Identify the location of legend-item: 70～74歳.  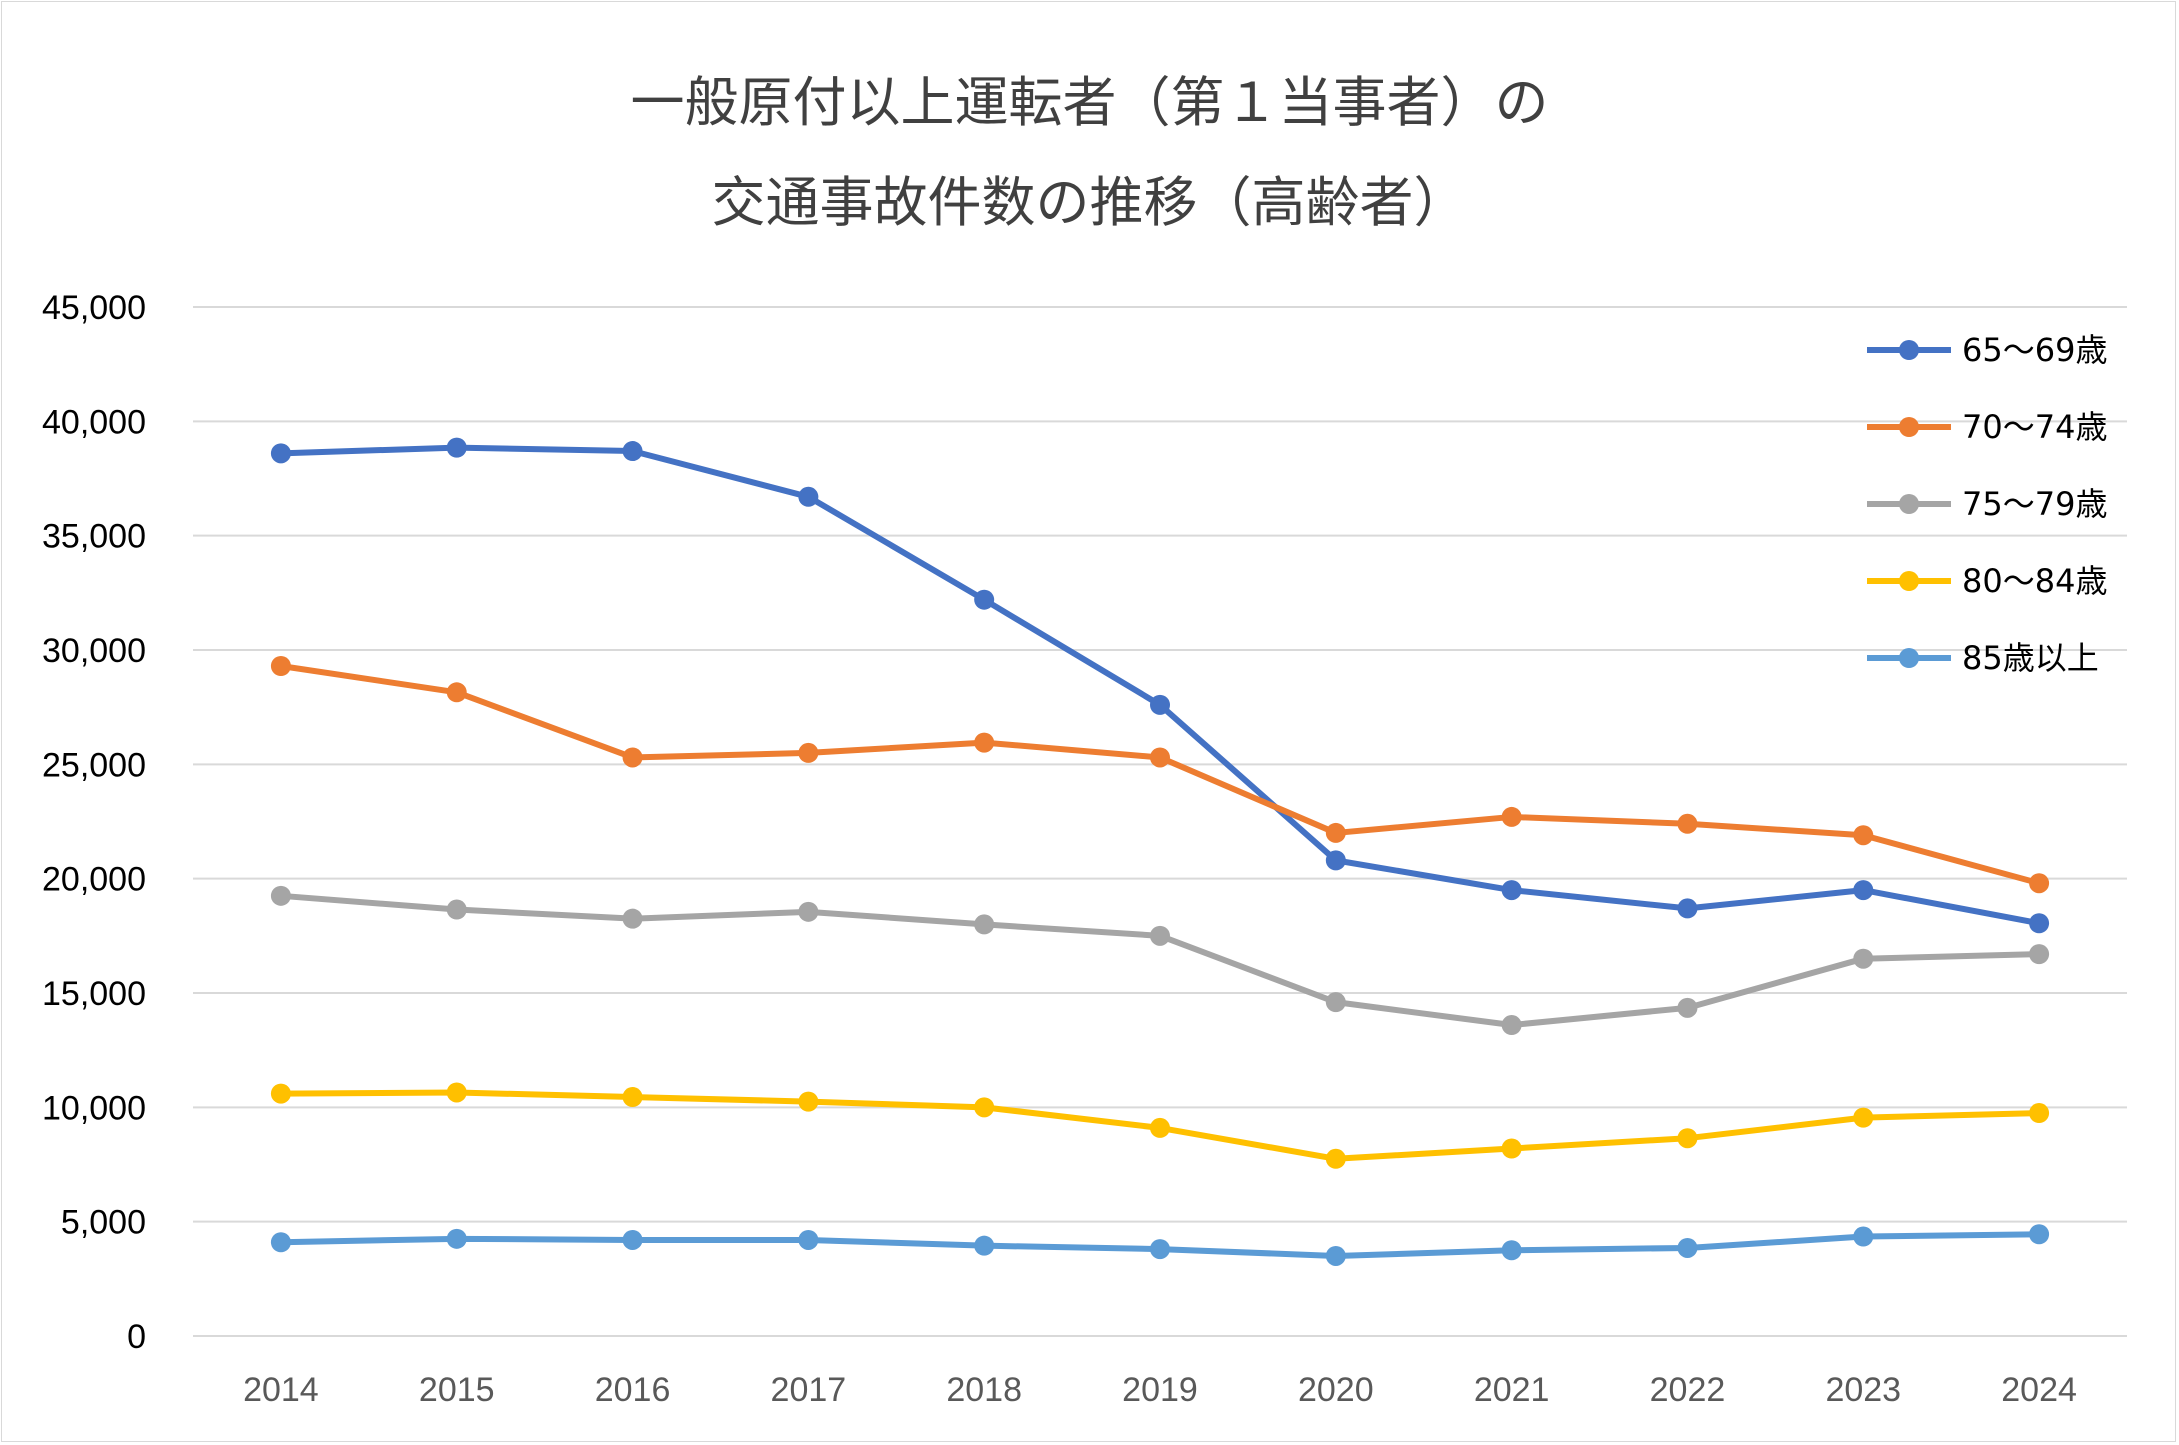
(1987, 427).